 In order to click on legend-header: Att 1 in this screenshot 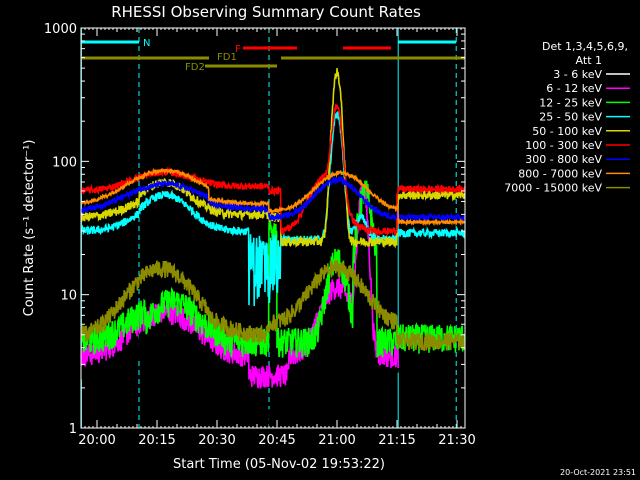, I will do `click(589, 60)`.